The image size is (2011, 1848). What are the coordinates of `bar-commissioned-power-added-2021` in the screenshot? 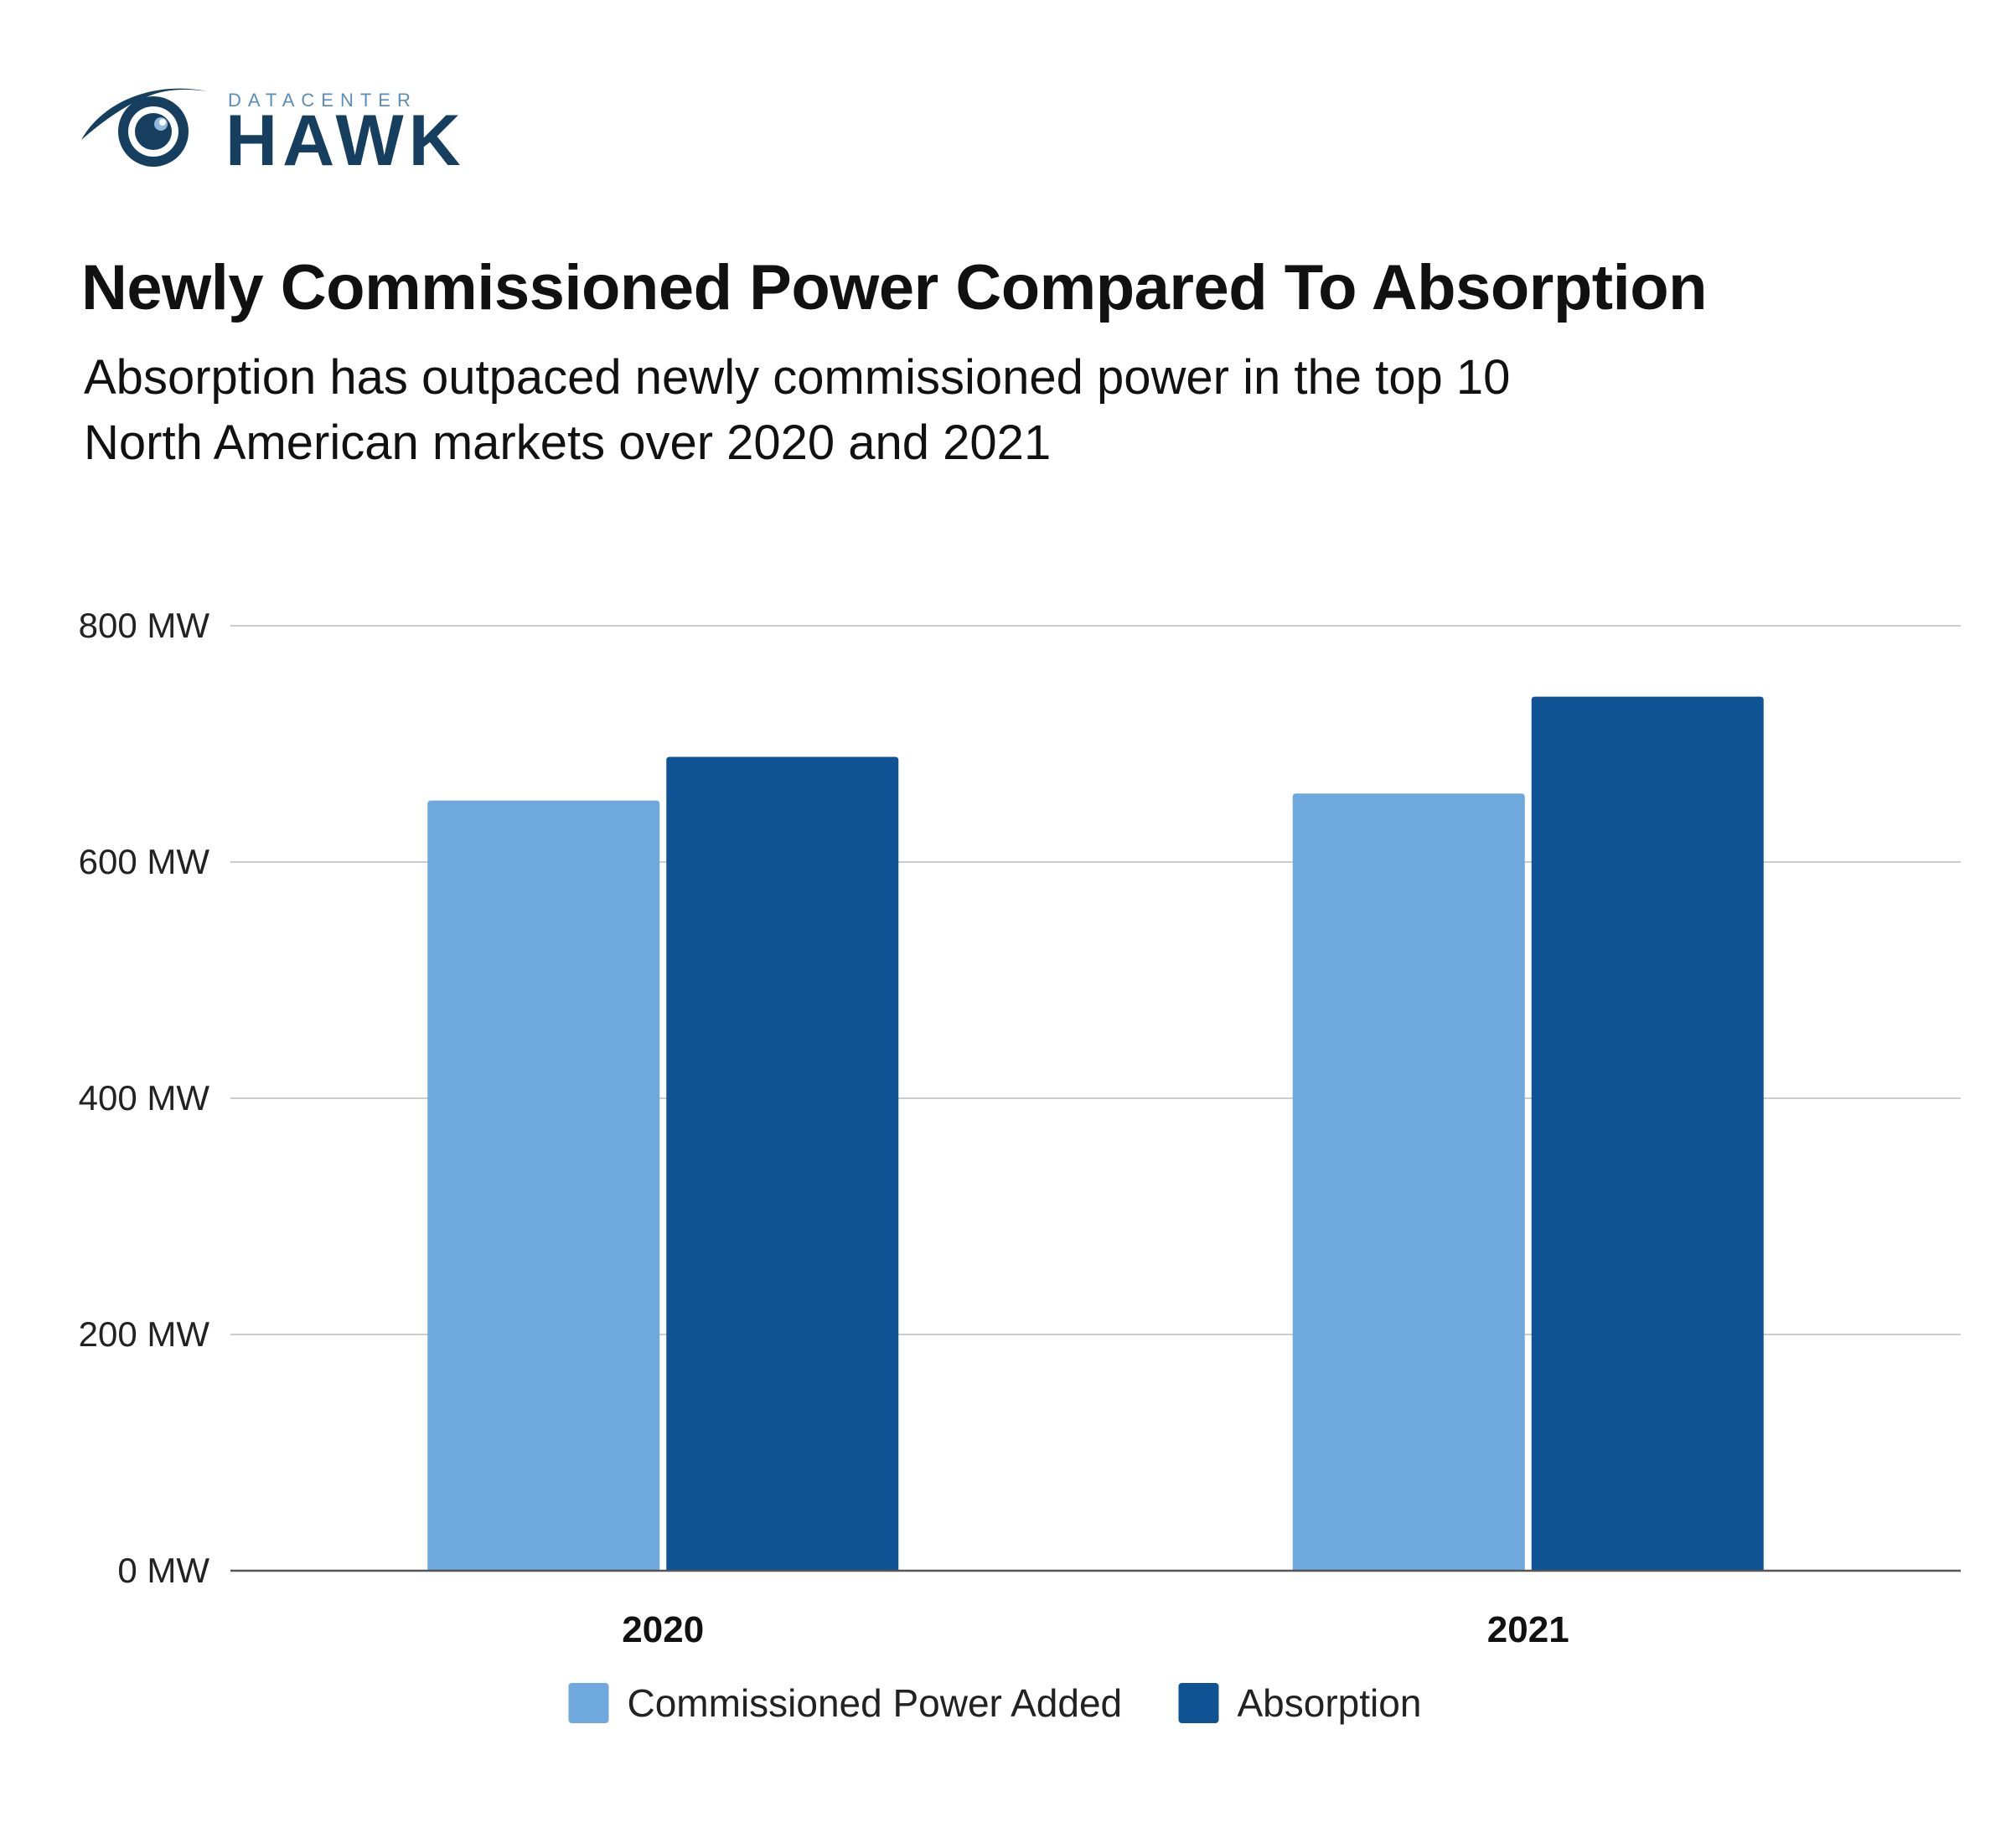 It's located at (1408, 1182).